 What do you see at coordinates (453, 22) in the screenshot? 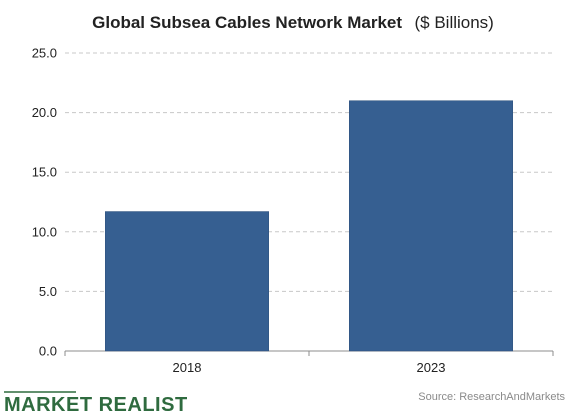
I see `chart-title-suffix: ($ Billions)` at bounding box center [453, 22].